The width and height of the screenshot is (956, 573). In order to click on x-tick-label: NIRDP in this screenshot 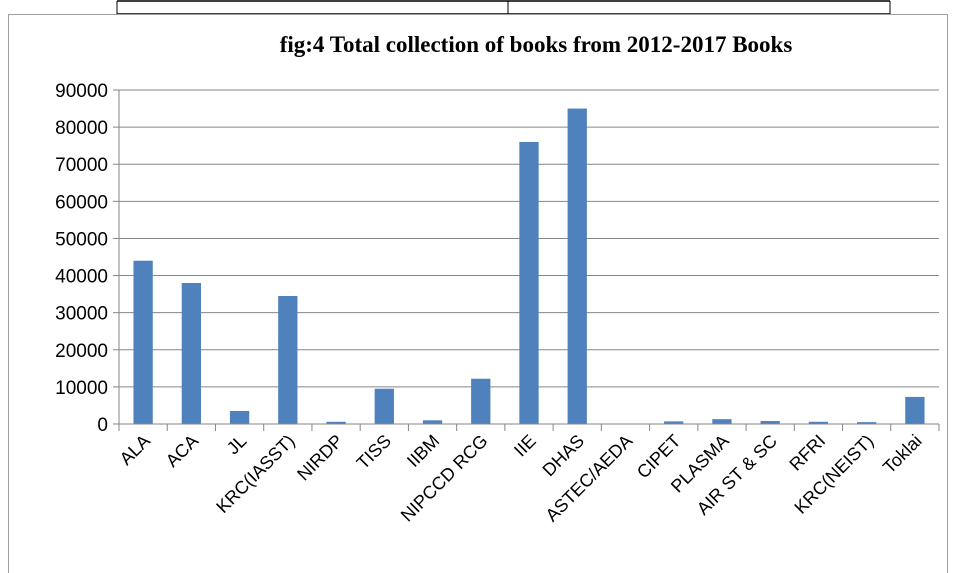, I will do `click(320, 458)`.